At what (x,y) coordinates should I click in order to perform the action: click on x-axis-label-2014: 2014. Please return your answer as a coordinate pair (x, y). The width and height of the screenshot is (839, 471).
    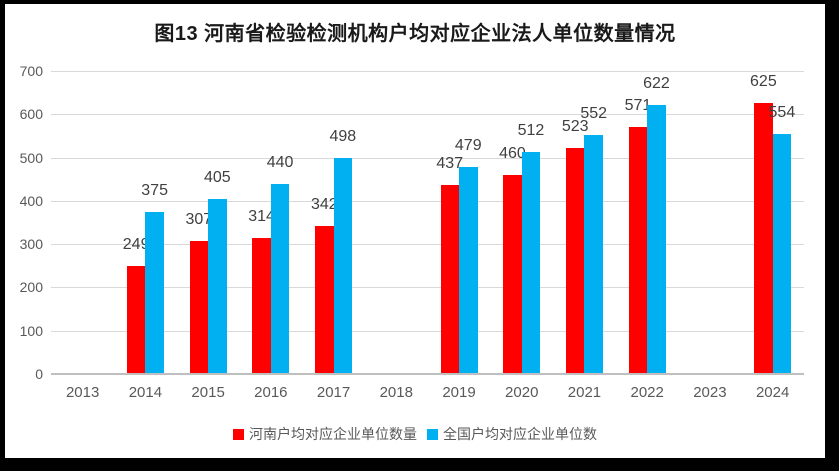
    Looking at the image, I should click on (145, 392).